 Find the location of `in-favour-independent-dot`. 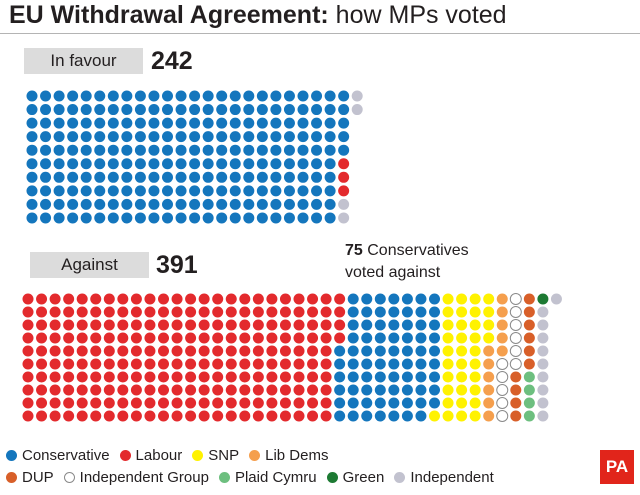

in-favour-independent-dot is located at coordinates (357, 110).